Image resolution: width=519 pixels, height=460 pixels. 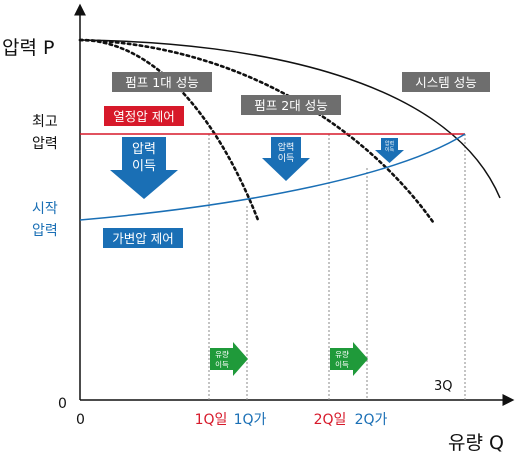 What do you see at coordinates (45, 231) in the screenshot?
I see `start-pressure-label-2: 압력` at bounding box center [45, 231].